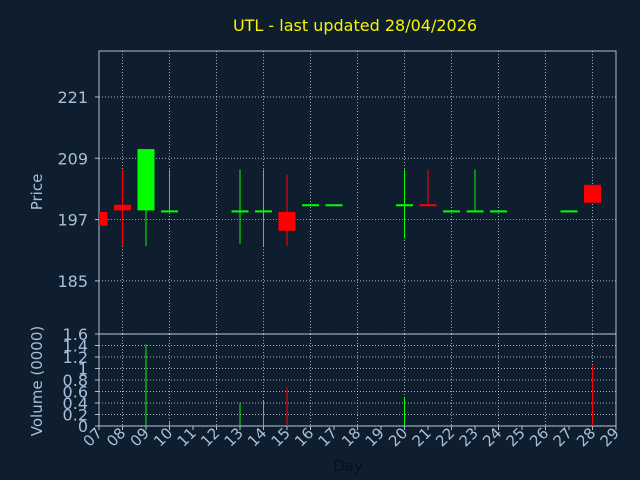 This screenshot has width=640, height=480. Describe the element at coordinates (83, 369) in the screenshot. I see `volume-y-tick-label: 1` at that location.